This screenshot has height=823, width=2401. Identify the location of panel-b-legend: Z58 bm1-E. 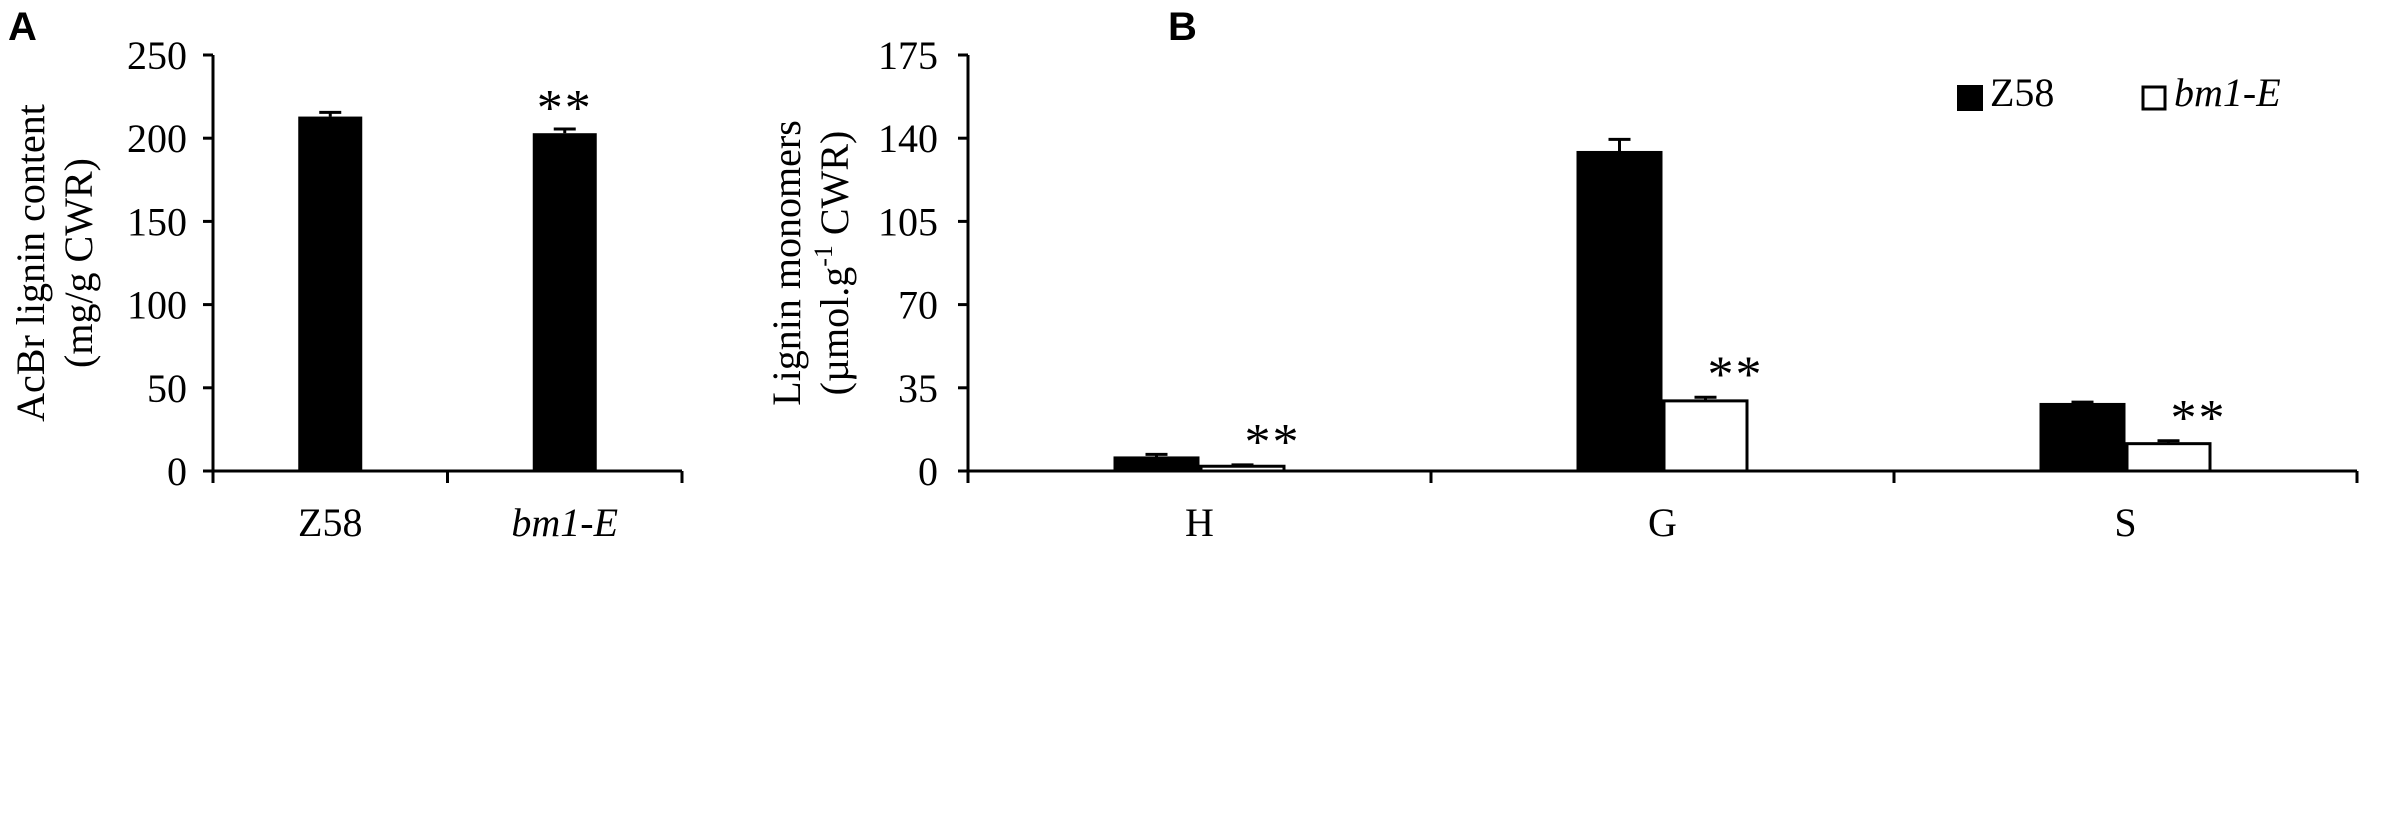
(2119, 92).